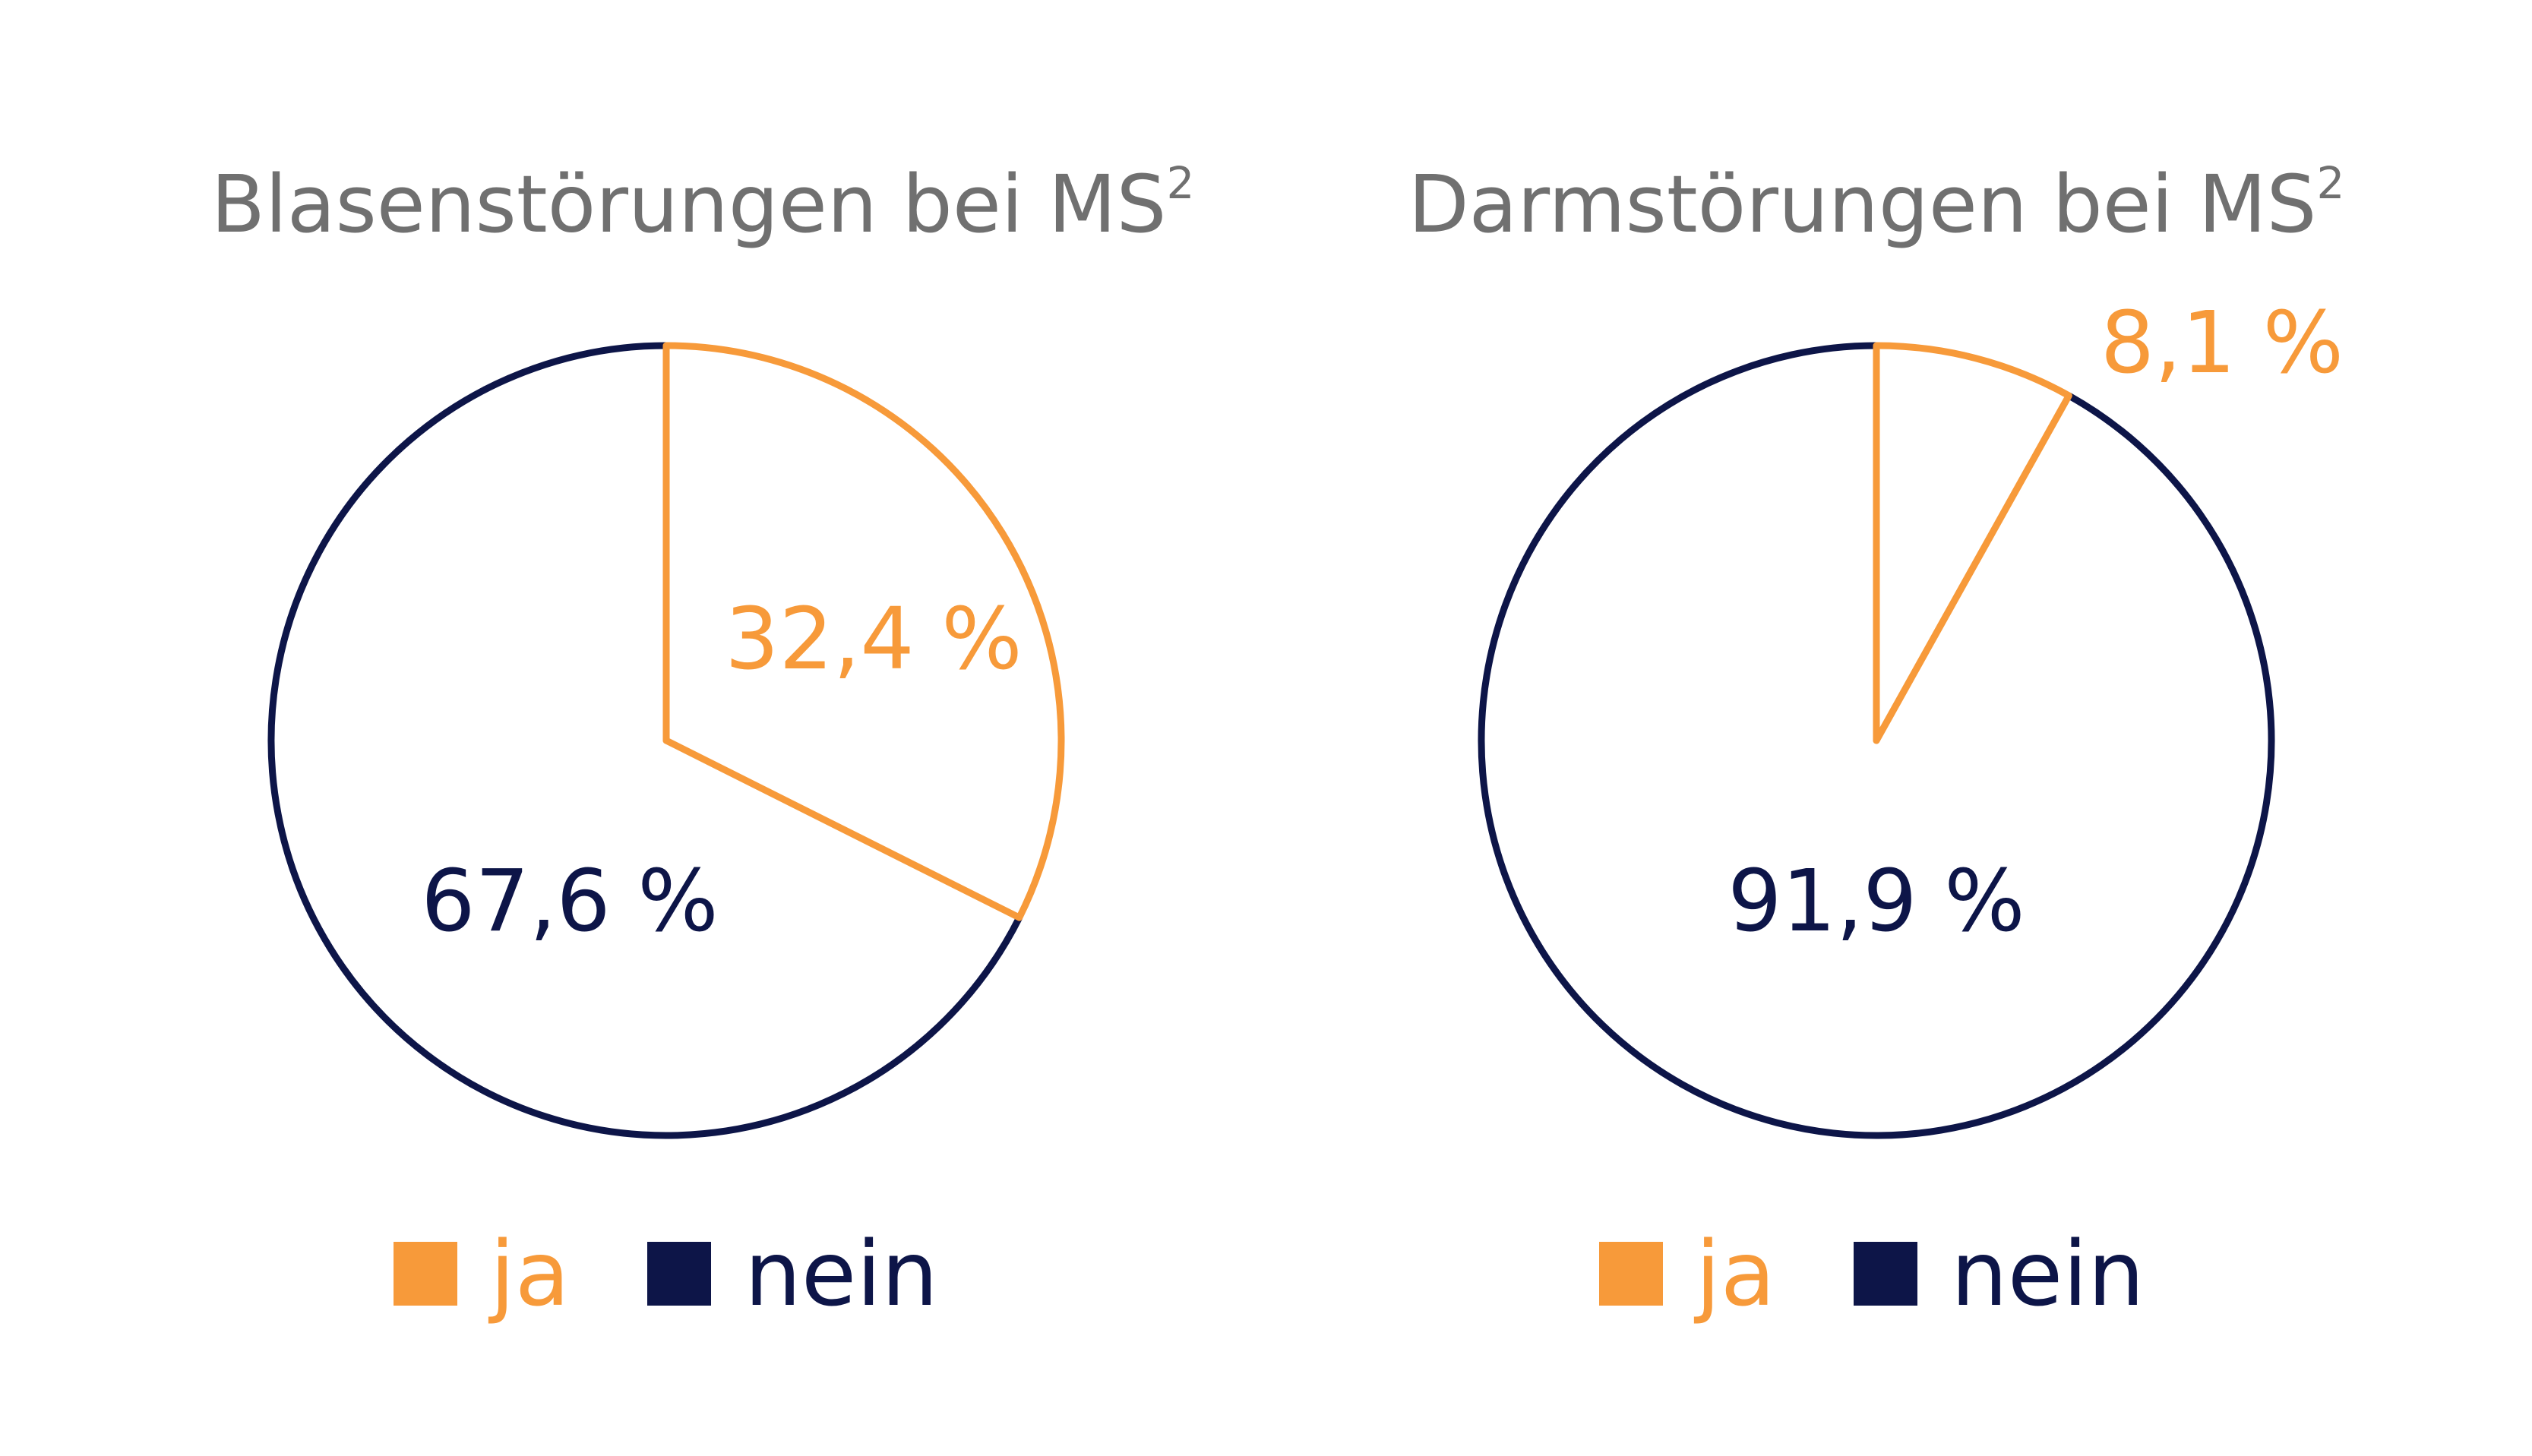 The width and height of the screenshot is (2532, 1456). Describe the element at coordinates (1862, 204) in the screenshot. I see `chart-title-text: Darmstörungen bei MS` at that location.